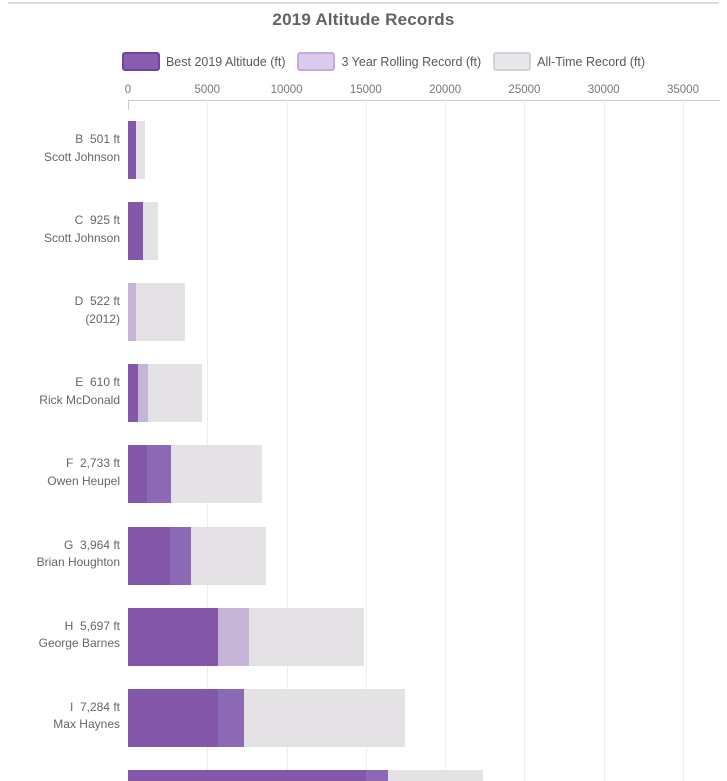  I want to click on legend-label: 3 Year Rolling Record (ft), so click(411, 61).